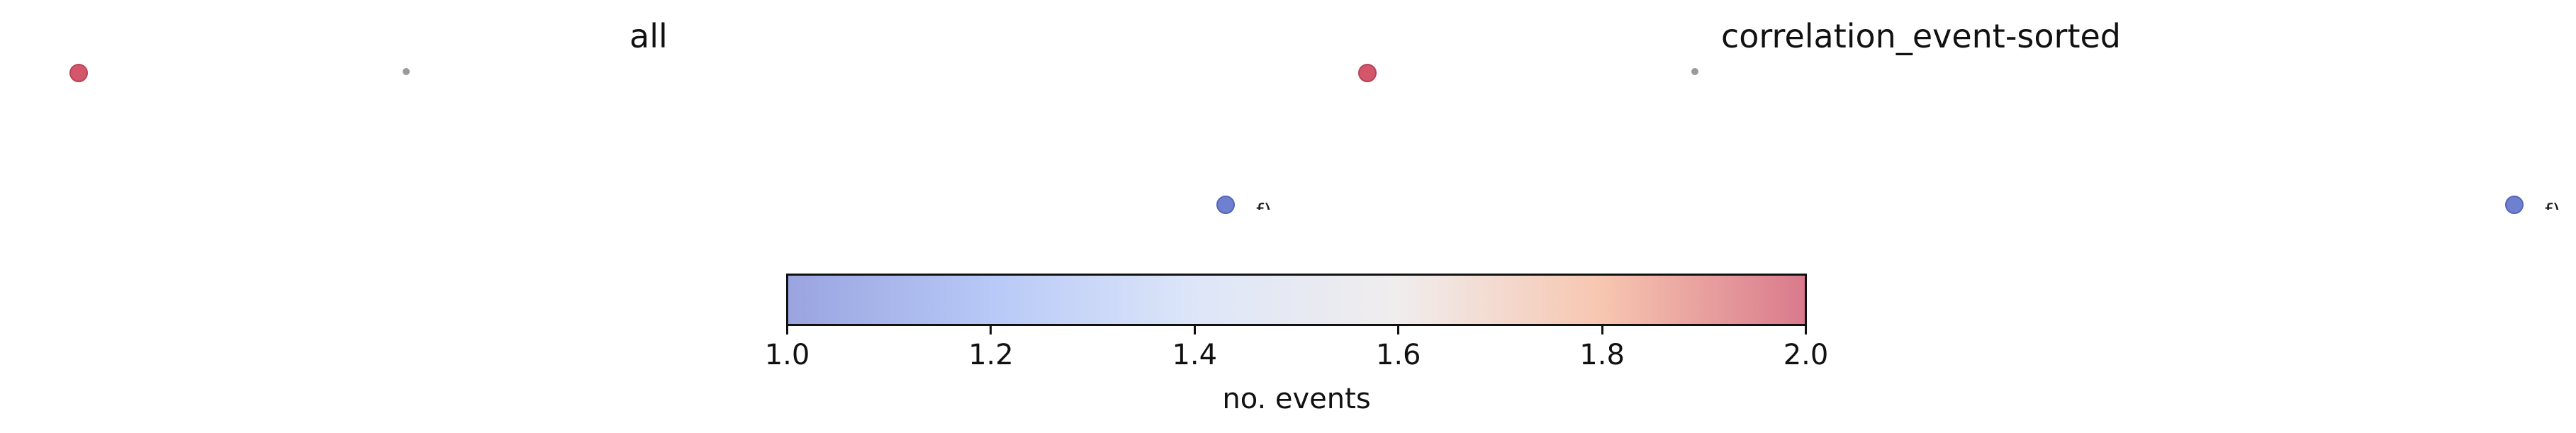  Describe the element at coordinates (1602, 355) in the screenshot. I see `colorbar-tick-label-4: 1.8` at that location.